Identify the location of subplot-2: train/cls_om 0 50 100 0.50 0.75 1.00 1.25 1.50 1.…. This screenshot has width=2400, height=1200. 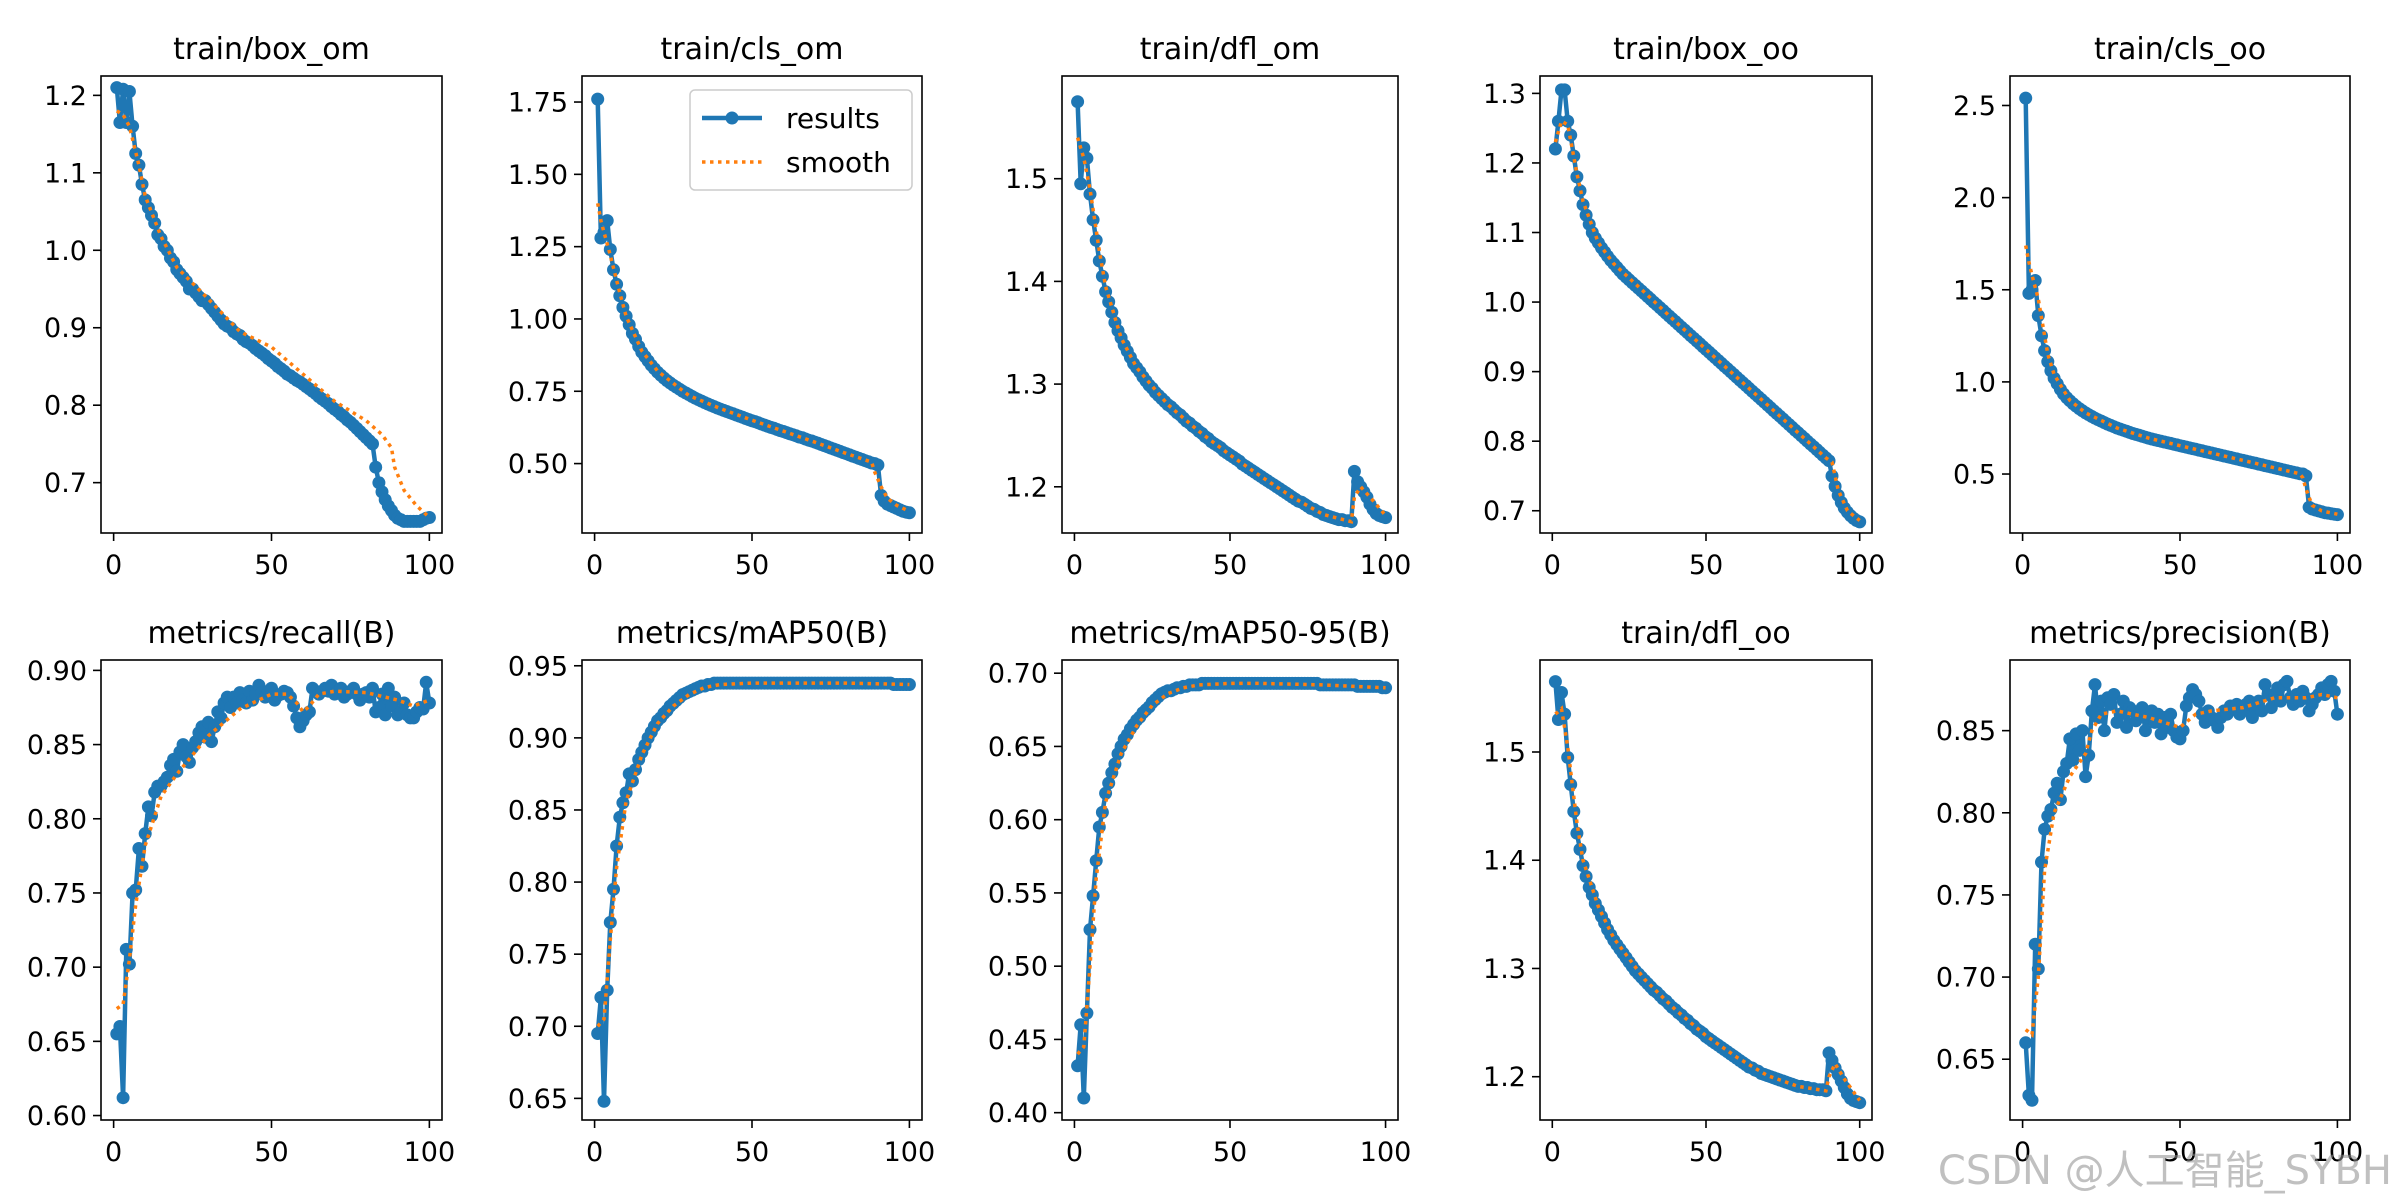
(721, 306).